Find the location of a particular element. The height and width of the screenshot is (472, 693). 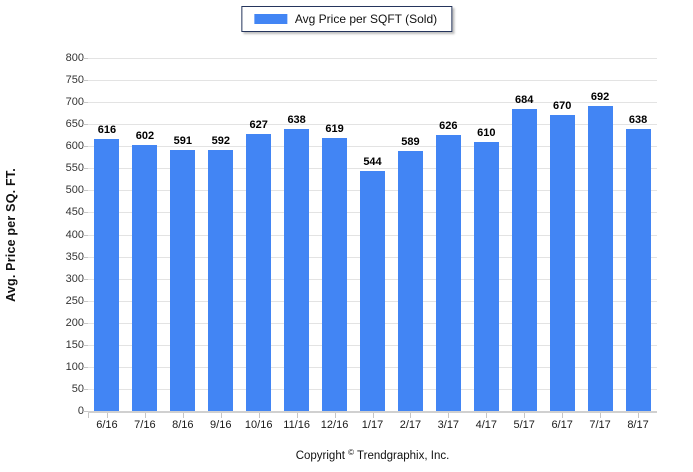

y-tick-label: 300 is located at coordinates (74, 278).